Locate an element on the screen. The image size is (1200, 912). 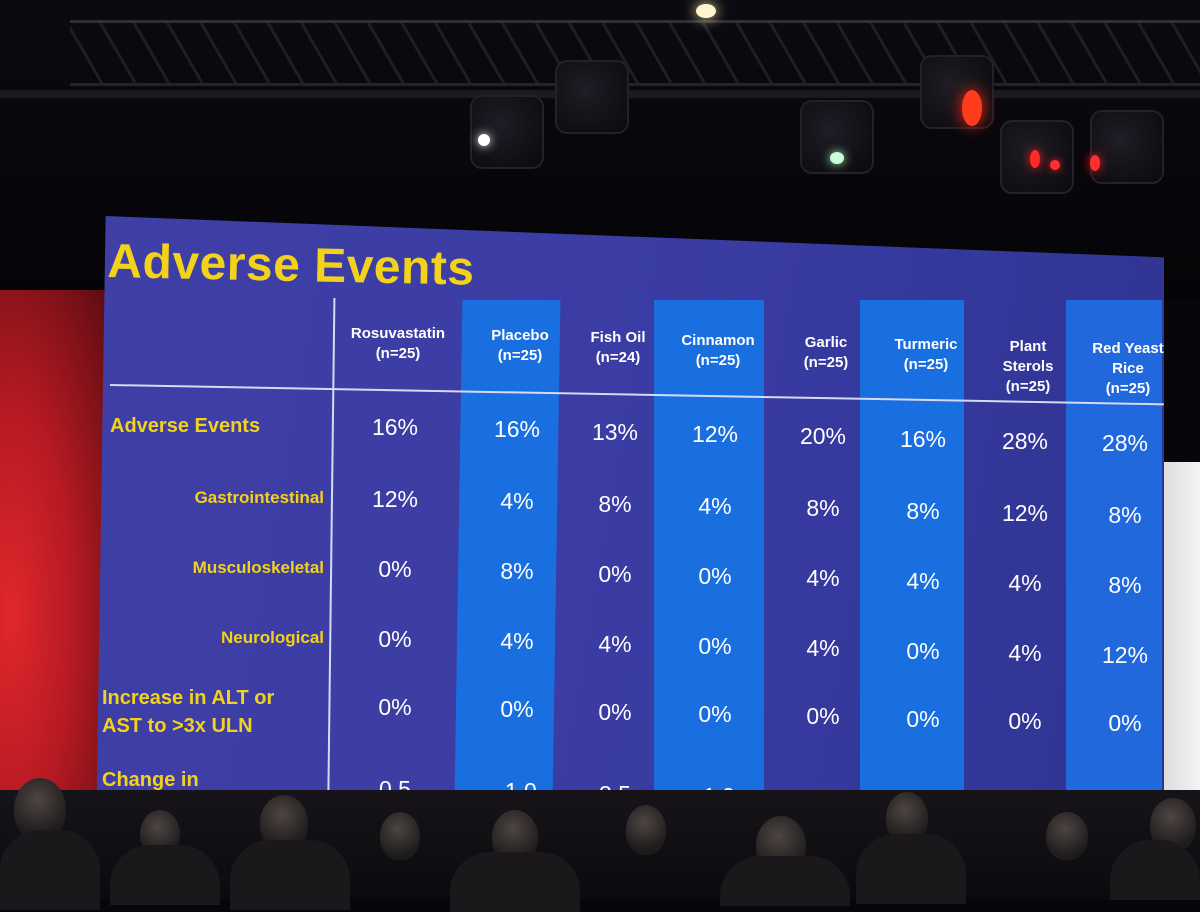
column-header: Cinnamon (n=25) is located at coordinates (718, 351).